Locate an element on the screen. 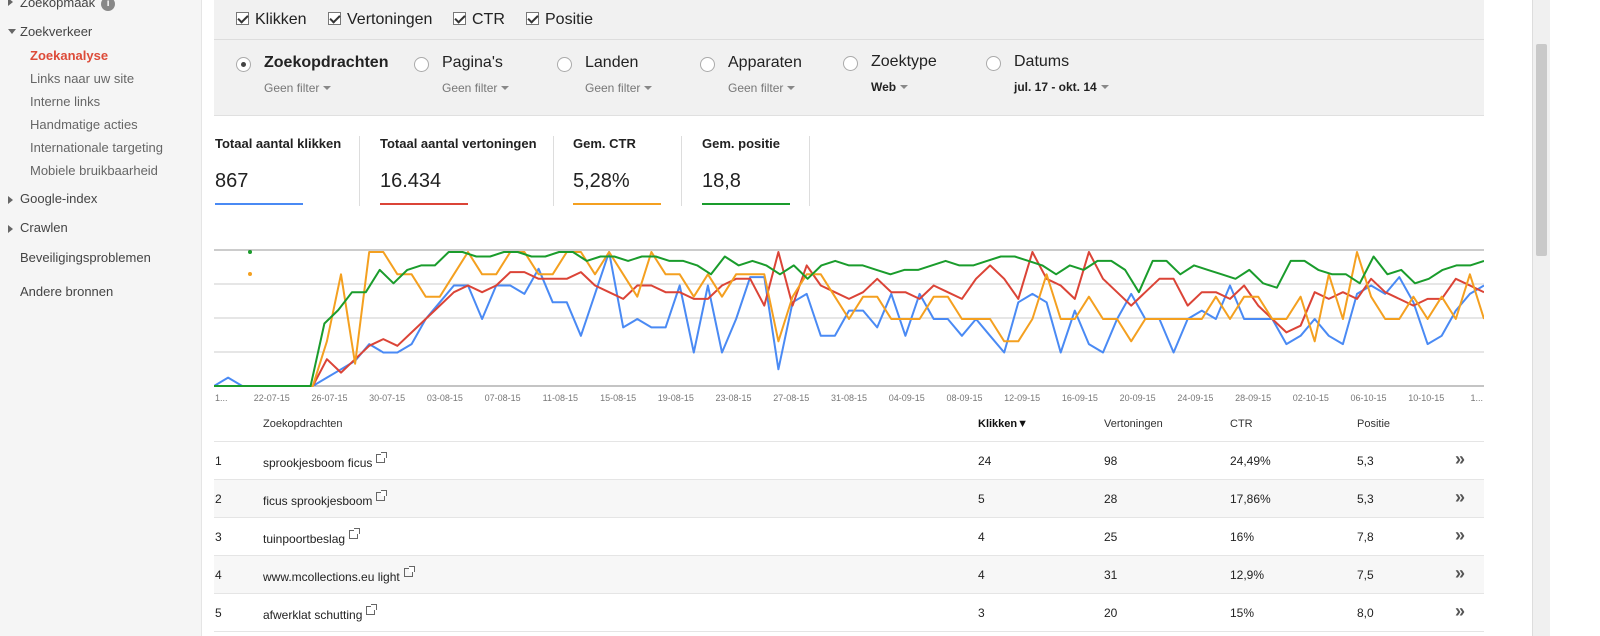 Image resolution: width=1600 pixels, height=636 pixels. vertical-scrollbar is located at coordinates (1541, 318).